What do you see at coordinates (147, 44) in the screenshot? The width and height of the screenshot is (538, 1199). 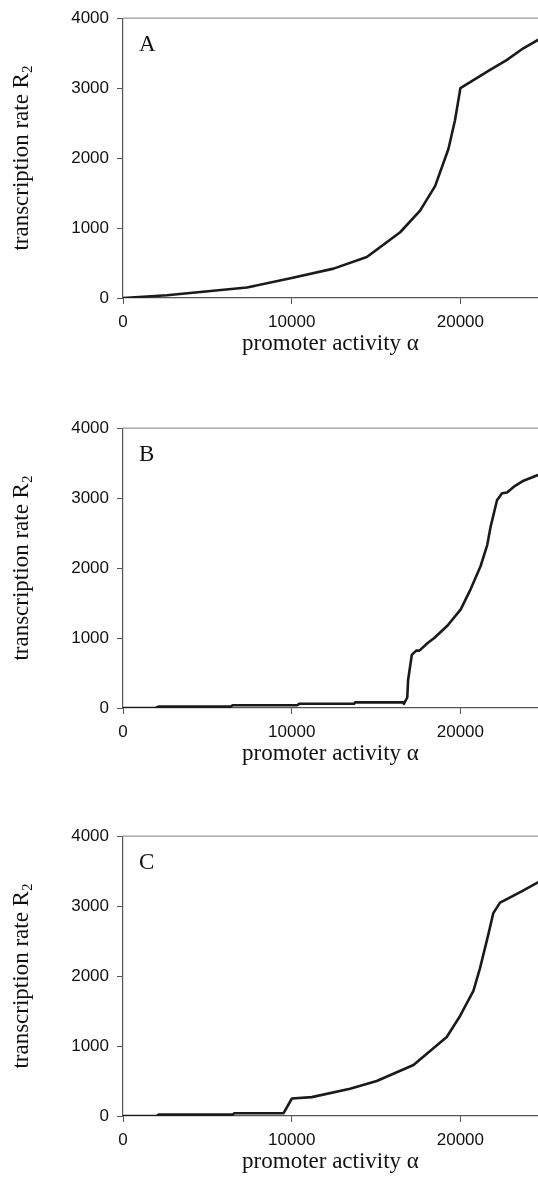 I see `annotation: A` at bounding box center [147, 44].